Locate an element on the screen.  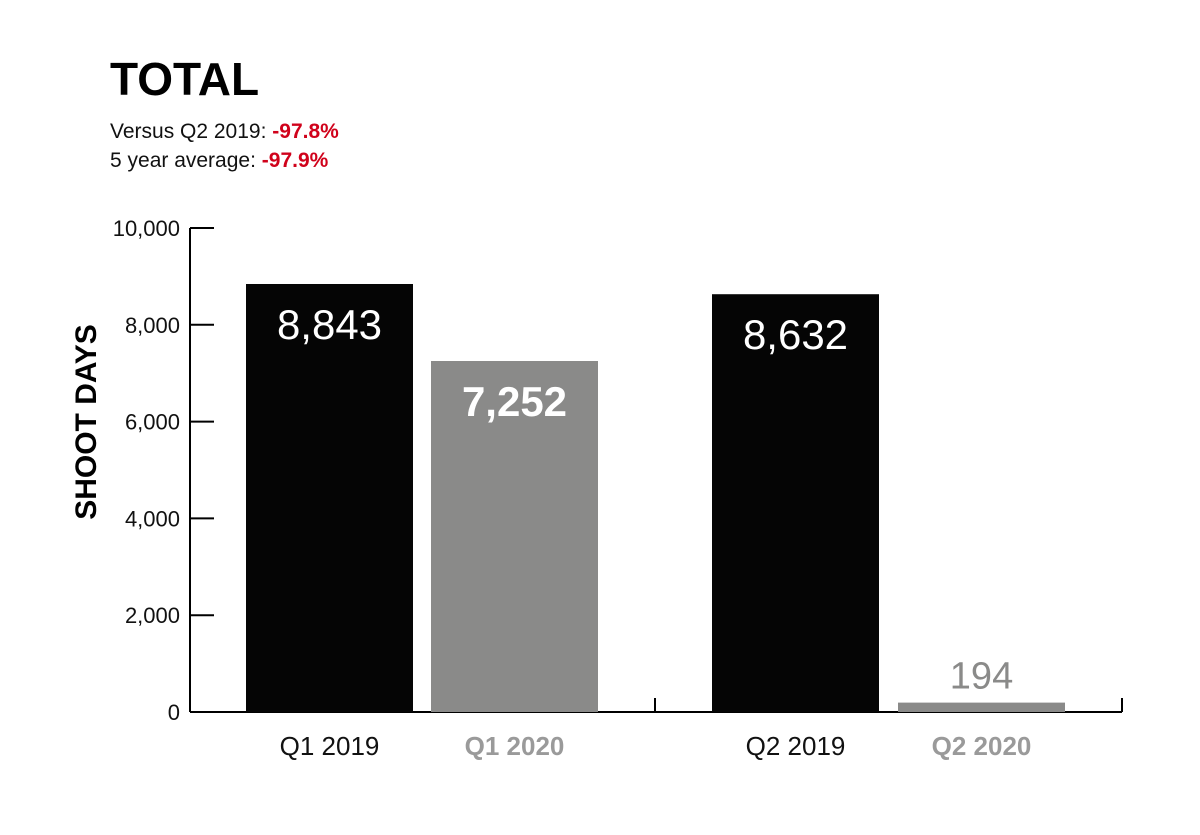
x-category-label: Q1 2020 is located at coordinates (515, 746).